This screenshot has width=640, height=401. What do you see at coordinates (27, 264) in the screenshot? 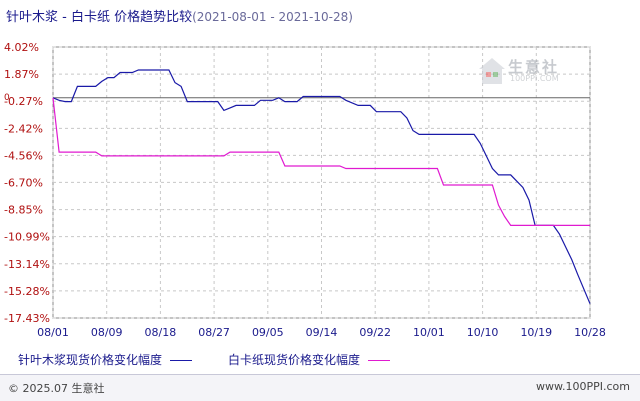
I see `y-tick-label: -13.14%` at bounding box center [27, 264].